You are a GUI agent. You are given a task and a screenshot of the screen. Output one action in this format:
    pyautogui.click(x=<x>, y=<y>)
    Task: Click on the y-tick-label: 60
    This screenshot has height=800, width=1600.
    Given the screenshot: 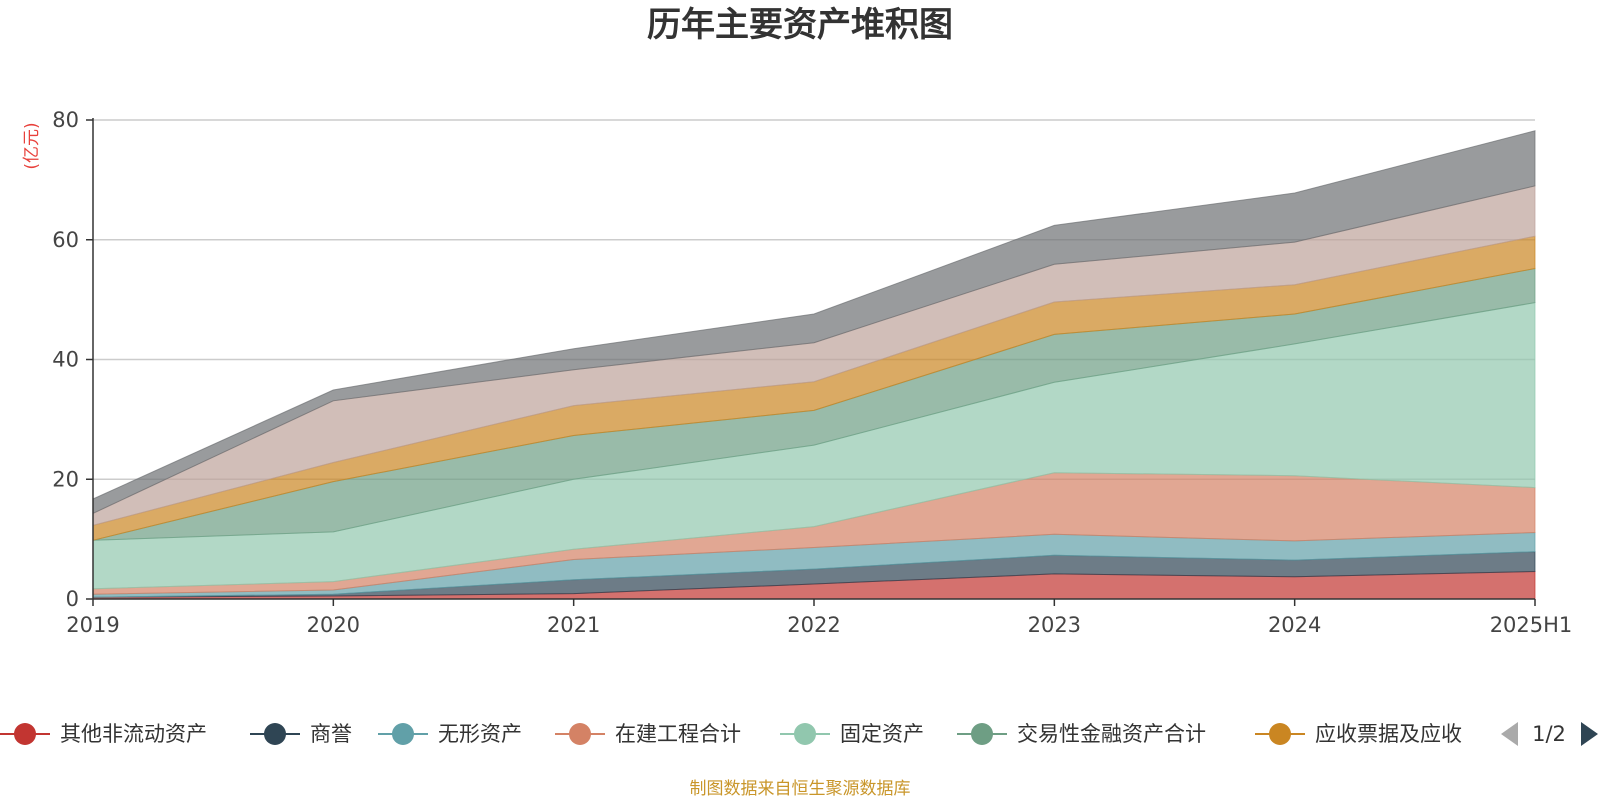 What is the action you would take?
    pyautogui.click(x=65, y=240)
    